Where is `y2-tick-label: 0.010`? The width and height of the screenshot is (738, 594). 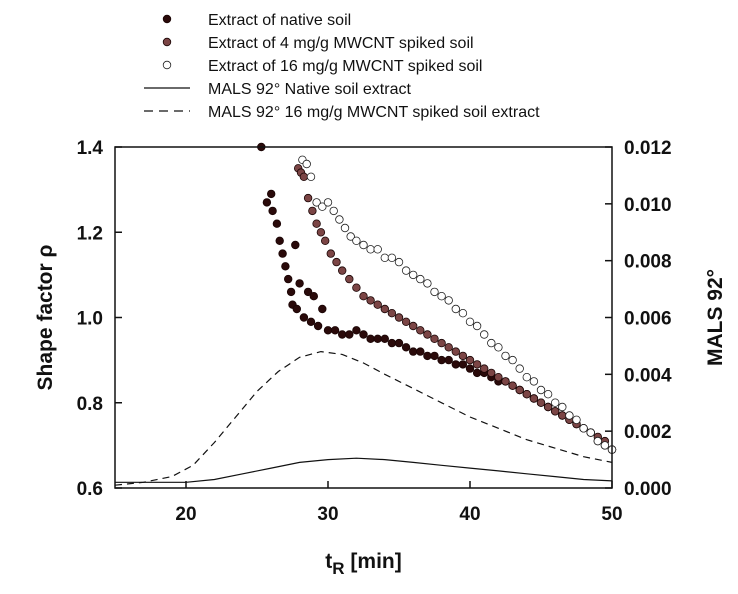
y2-tick-label: 0.010 is located at coordinates (648, 205).